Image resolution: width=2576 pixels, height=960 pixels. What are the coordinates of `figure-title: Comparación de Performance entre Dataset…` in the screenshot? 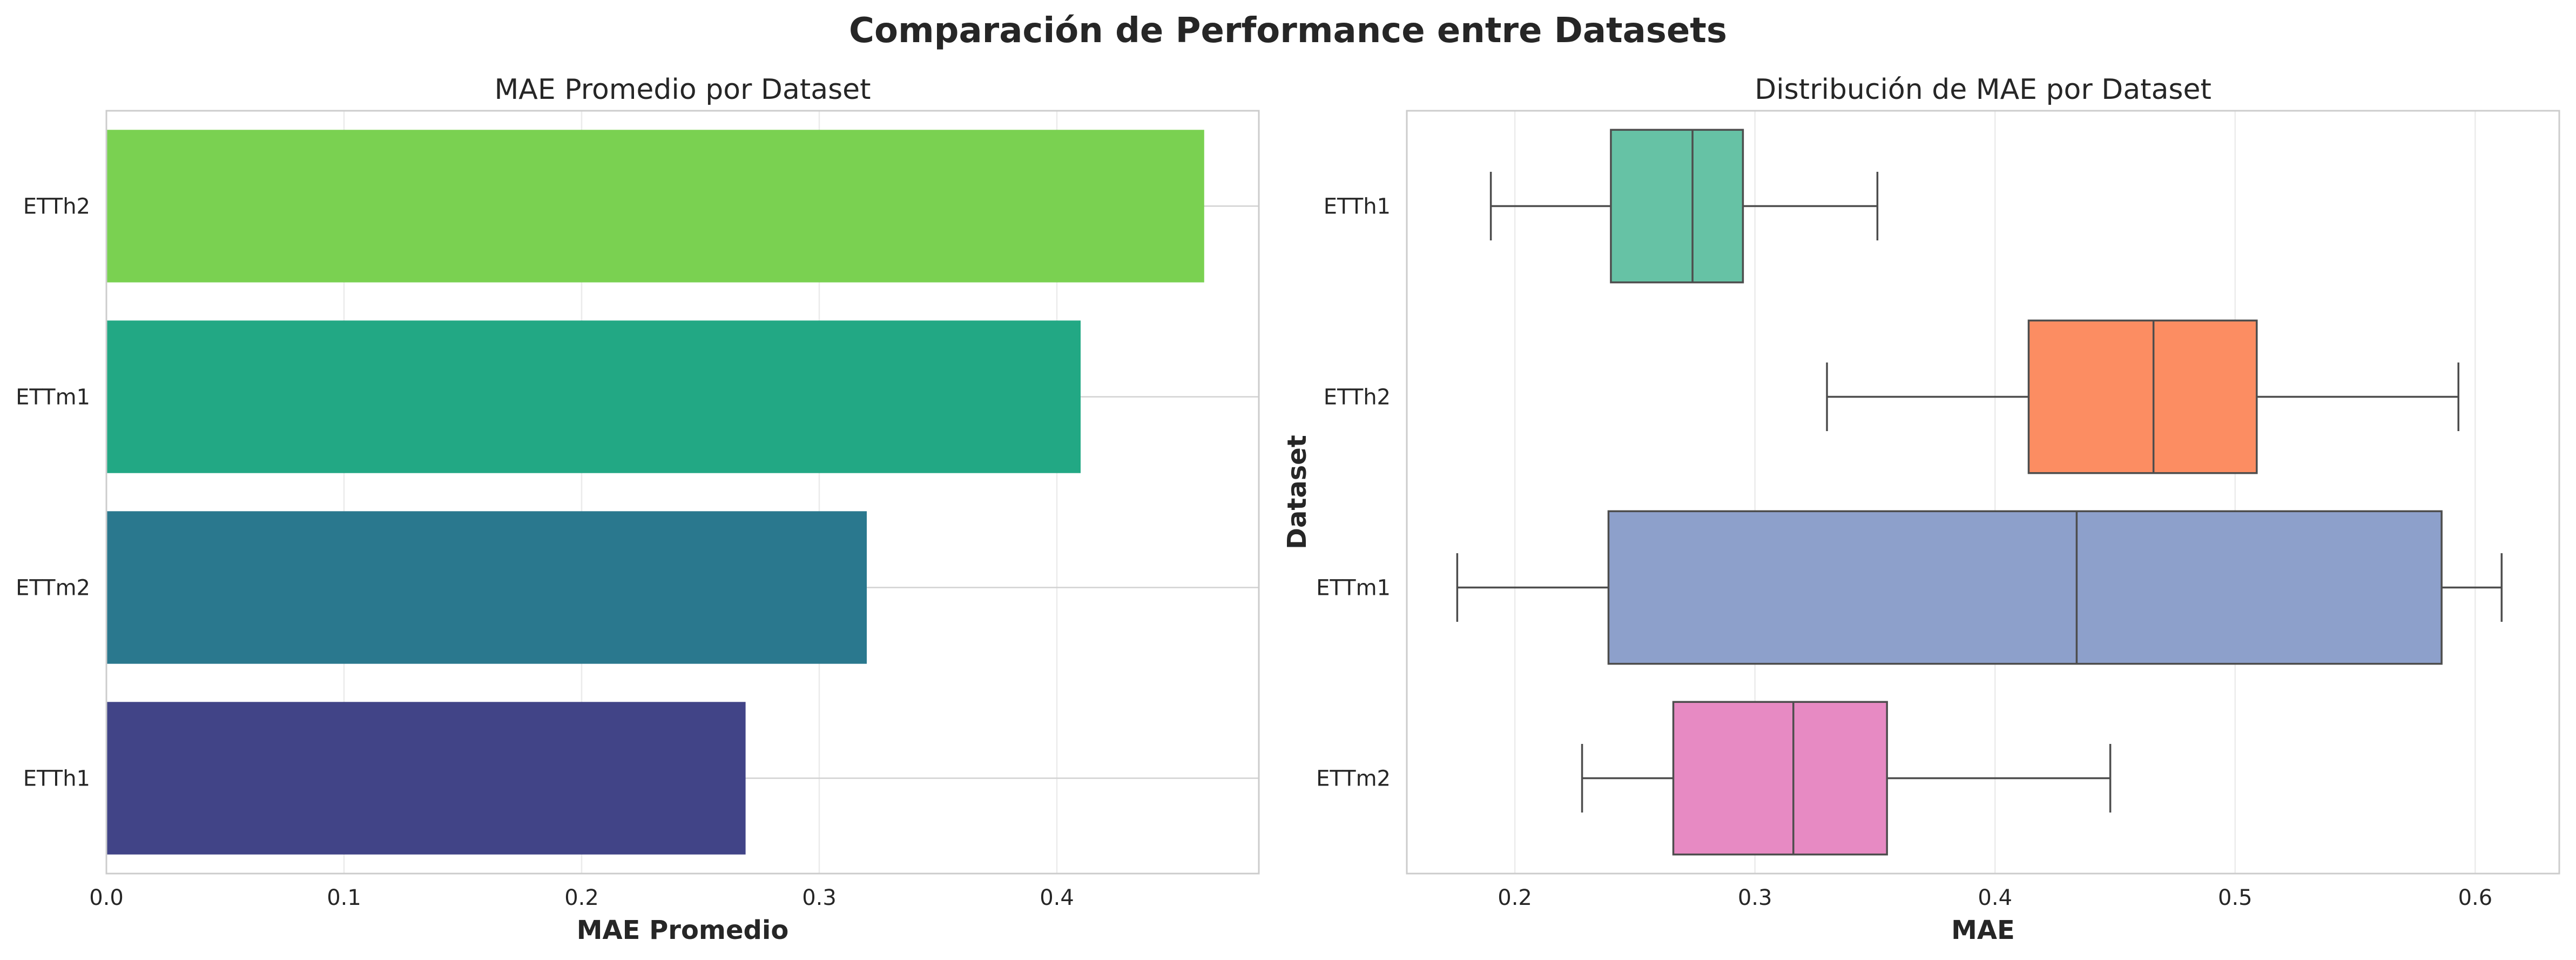 It's located at (1288, 31).